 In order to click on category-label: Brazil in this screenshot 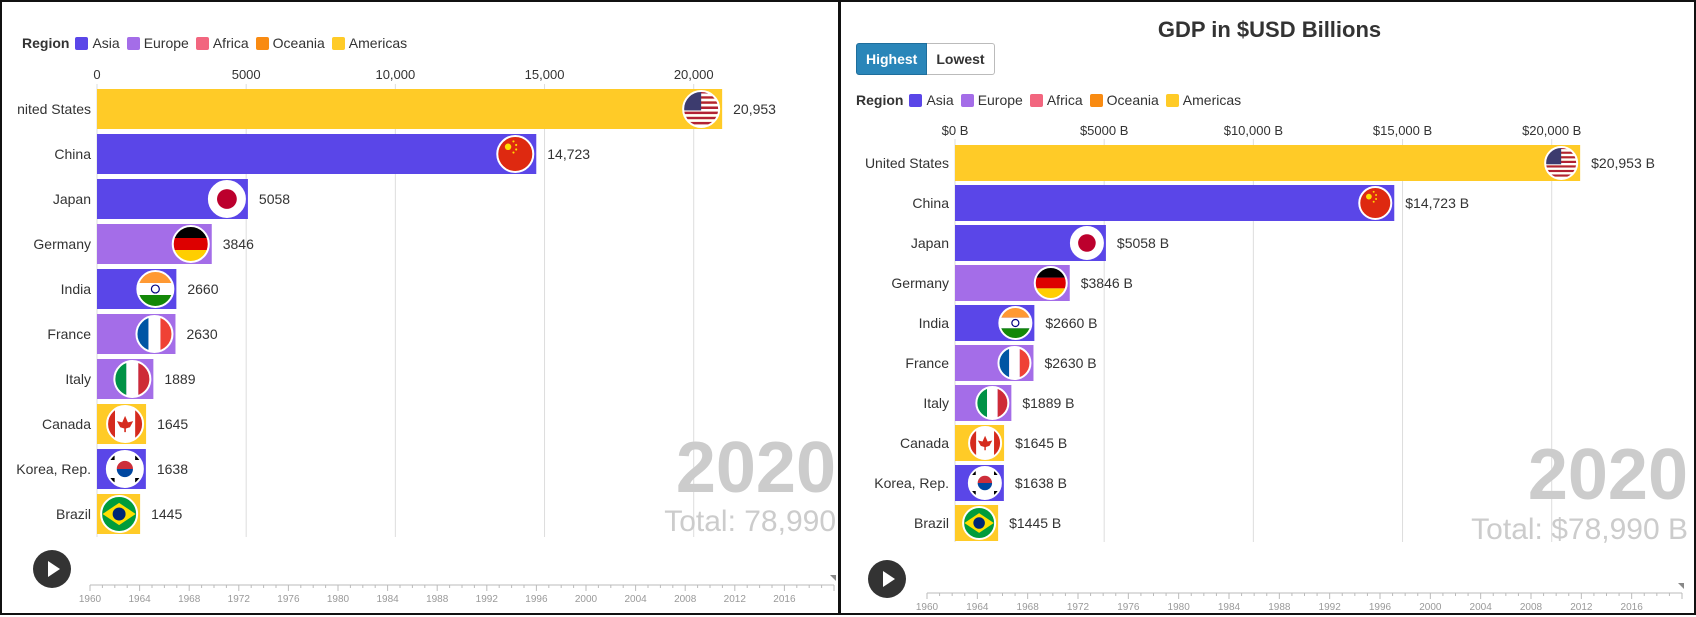, I will do `click(73, 514)`.